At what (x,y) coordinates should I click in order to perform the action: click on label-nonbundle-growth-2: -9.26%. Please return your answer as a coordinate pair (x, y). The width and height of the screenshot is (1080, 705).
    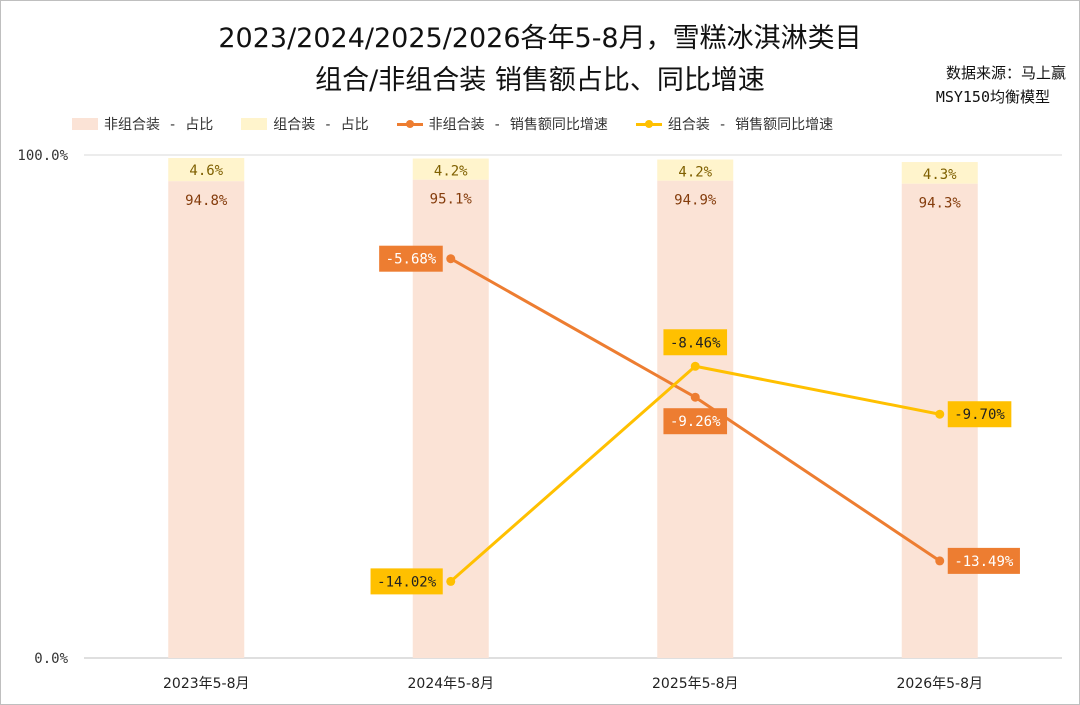
    Looking at the image, I should click on (695, 422).